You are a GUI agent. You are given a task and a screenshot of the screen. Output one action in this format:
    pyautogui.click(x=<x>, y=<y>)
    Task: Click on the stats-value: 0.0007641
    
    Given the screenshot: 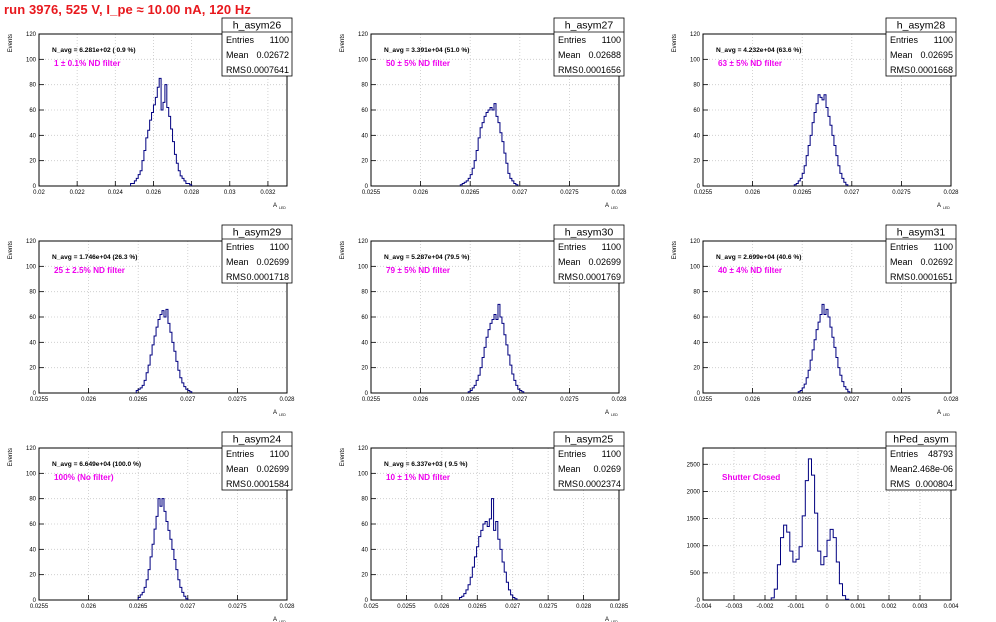 What is the action you would take?
    pyautogui.click(x=267, y=70)
    